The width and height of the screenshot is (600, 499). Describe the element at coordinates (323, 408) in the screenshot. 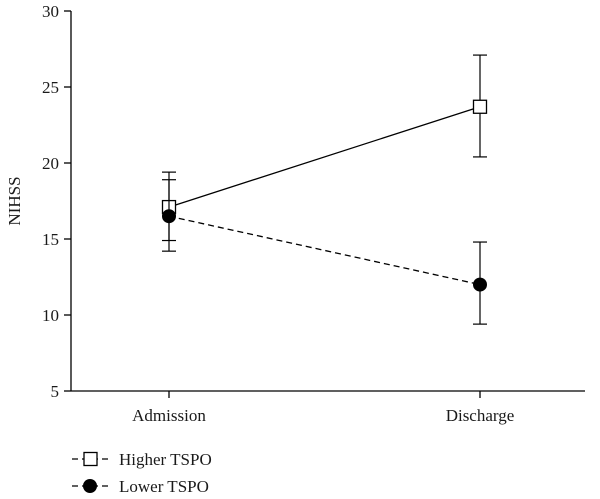

I see `x-ticks: Admission Discharge` at that location.